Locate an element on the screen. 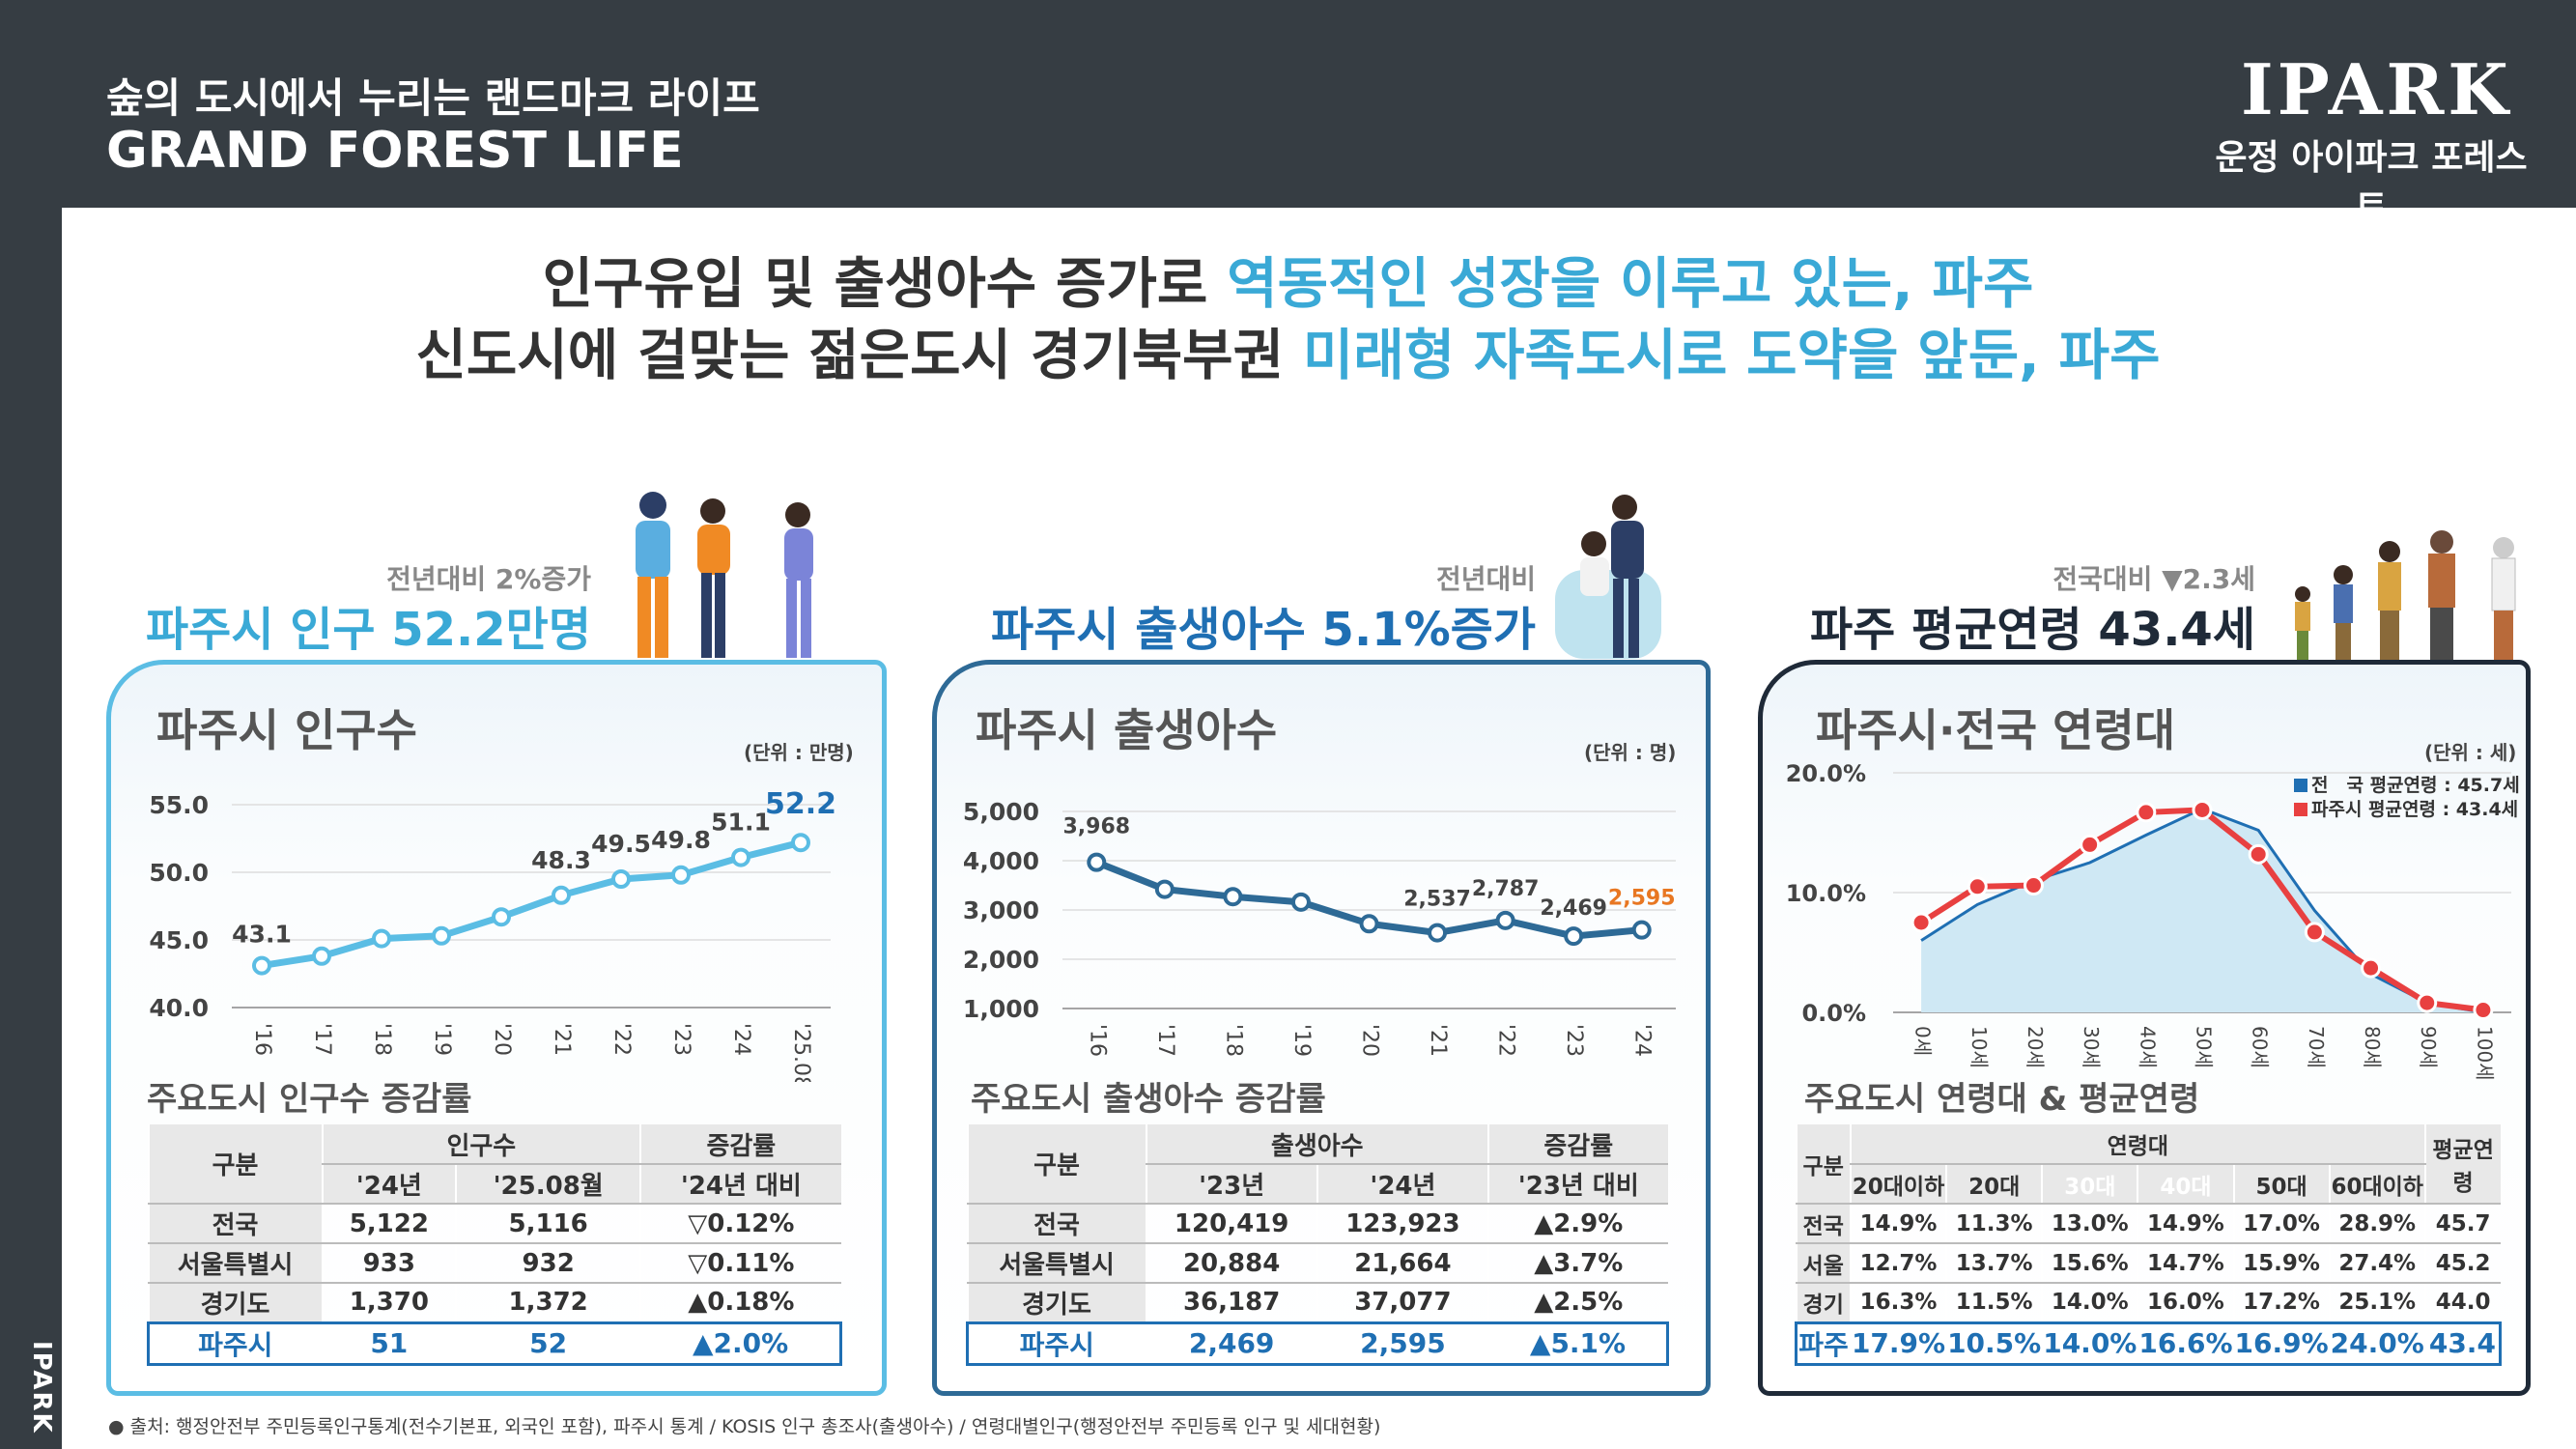 The height and width of the screenshot is (1449, 2576). p2-unit: (단위 : 명) is located at coordinates (1630, 752).